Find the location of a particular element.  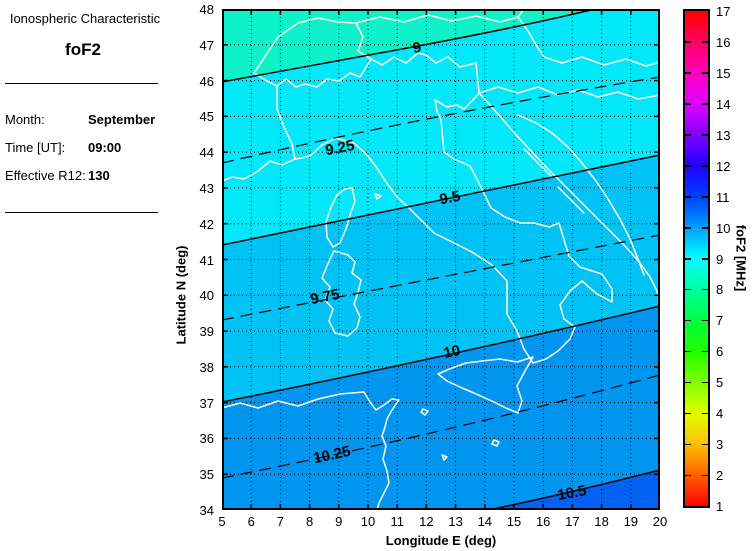

x-tick-label: 15 is located at coordinates (514, 521).